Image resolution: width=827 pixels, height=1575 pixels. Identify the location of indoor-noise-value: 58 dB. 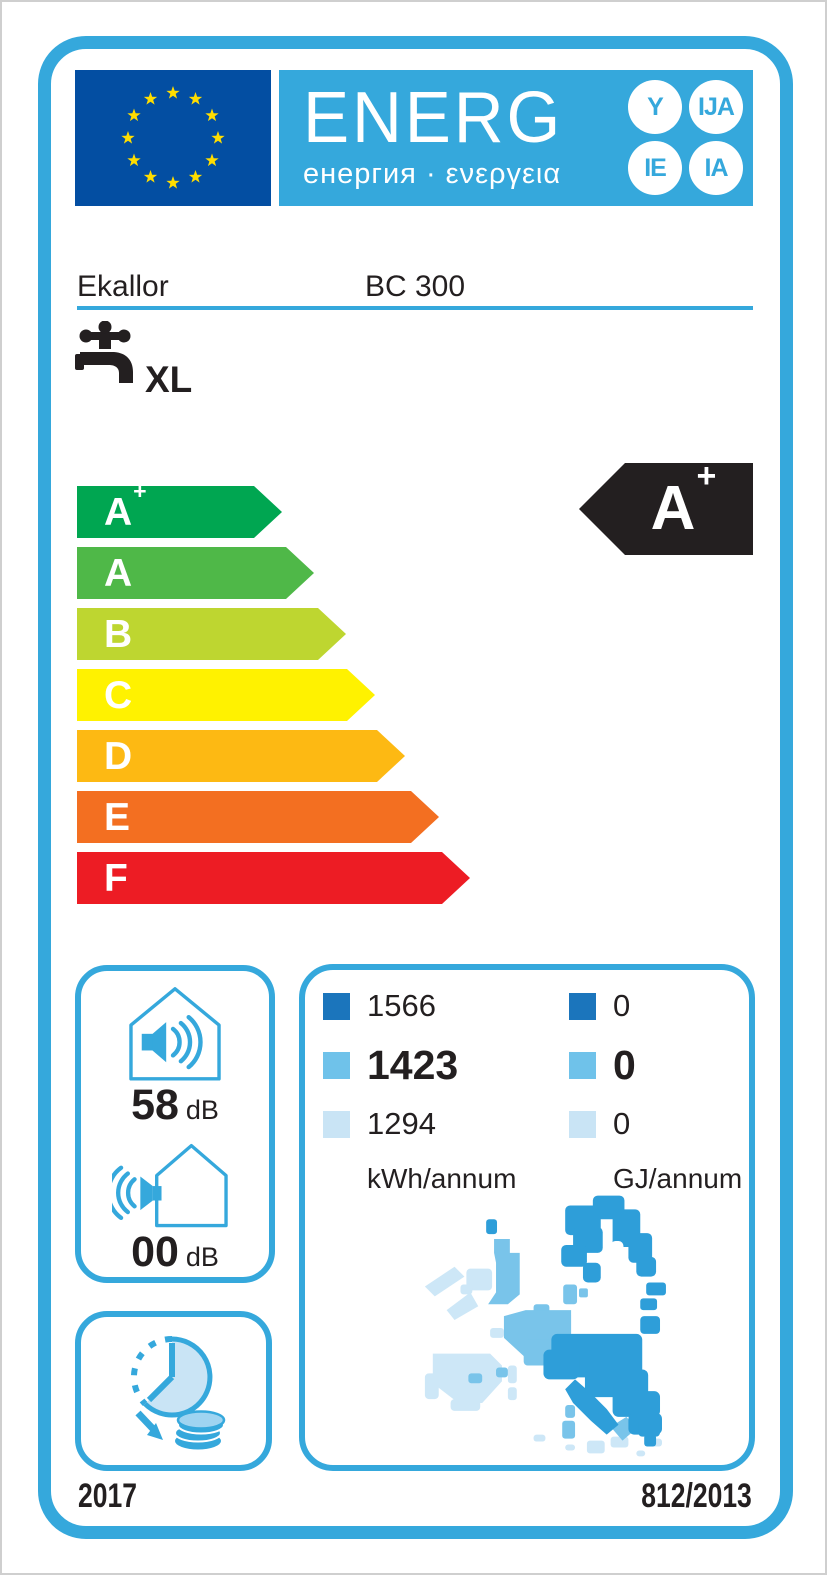
(175, 1104).